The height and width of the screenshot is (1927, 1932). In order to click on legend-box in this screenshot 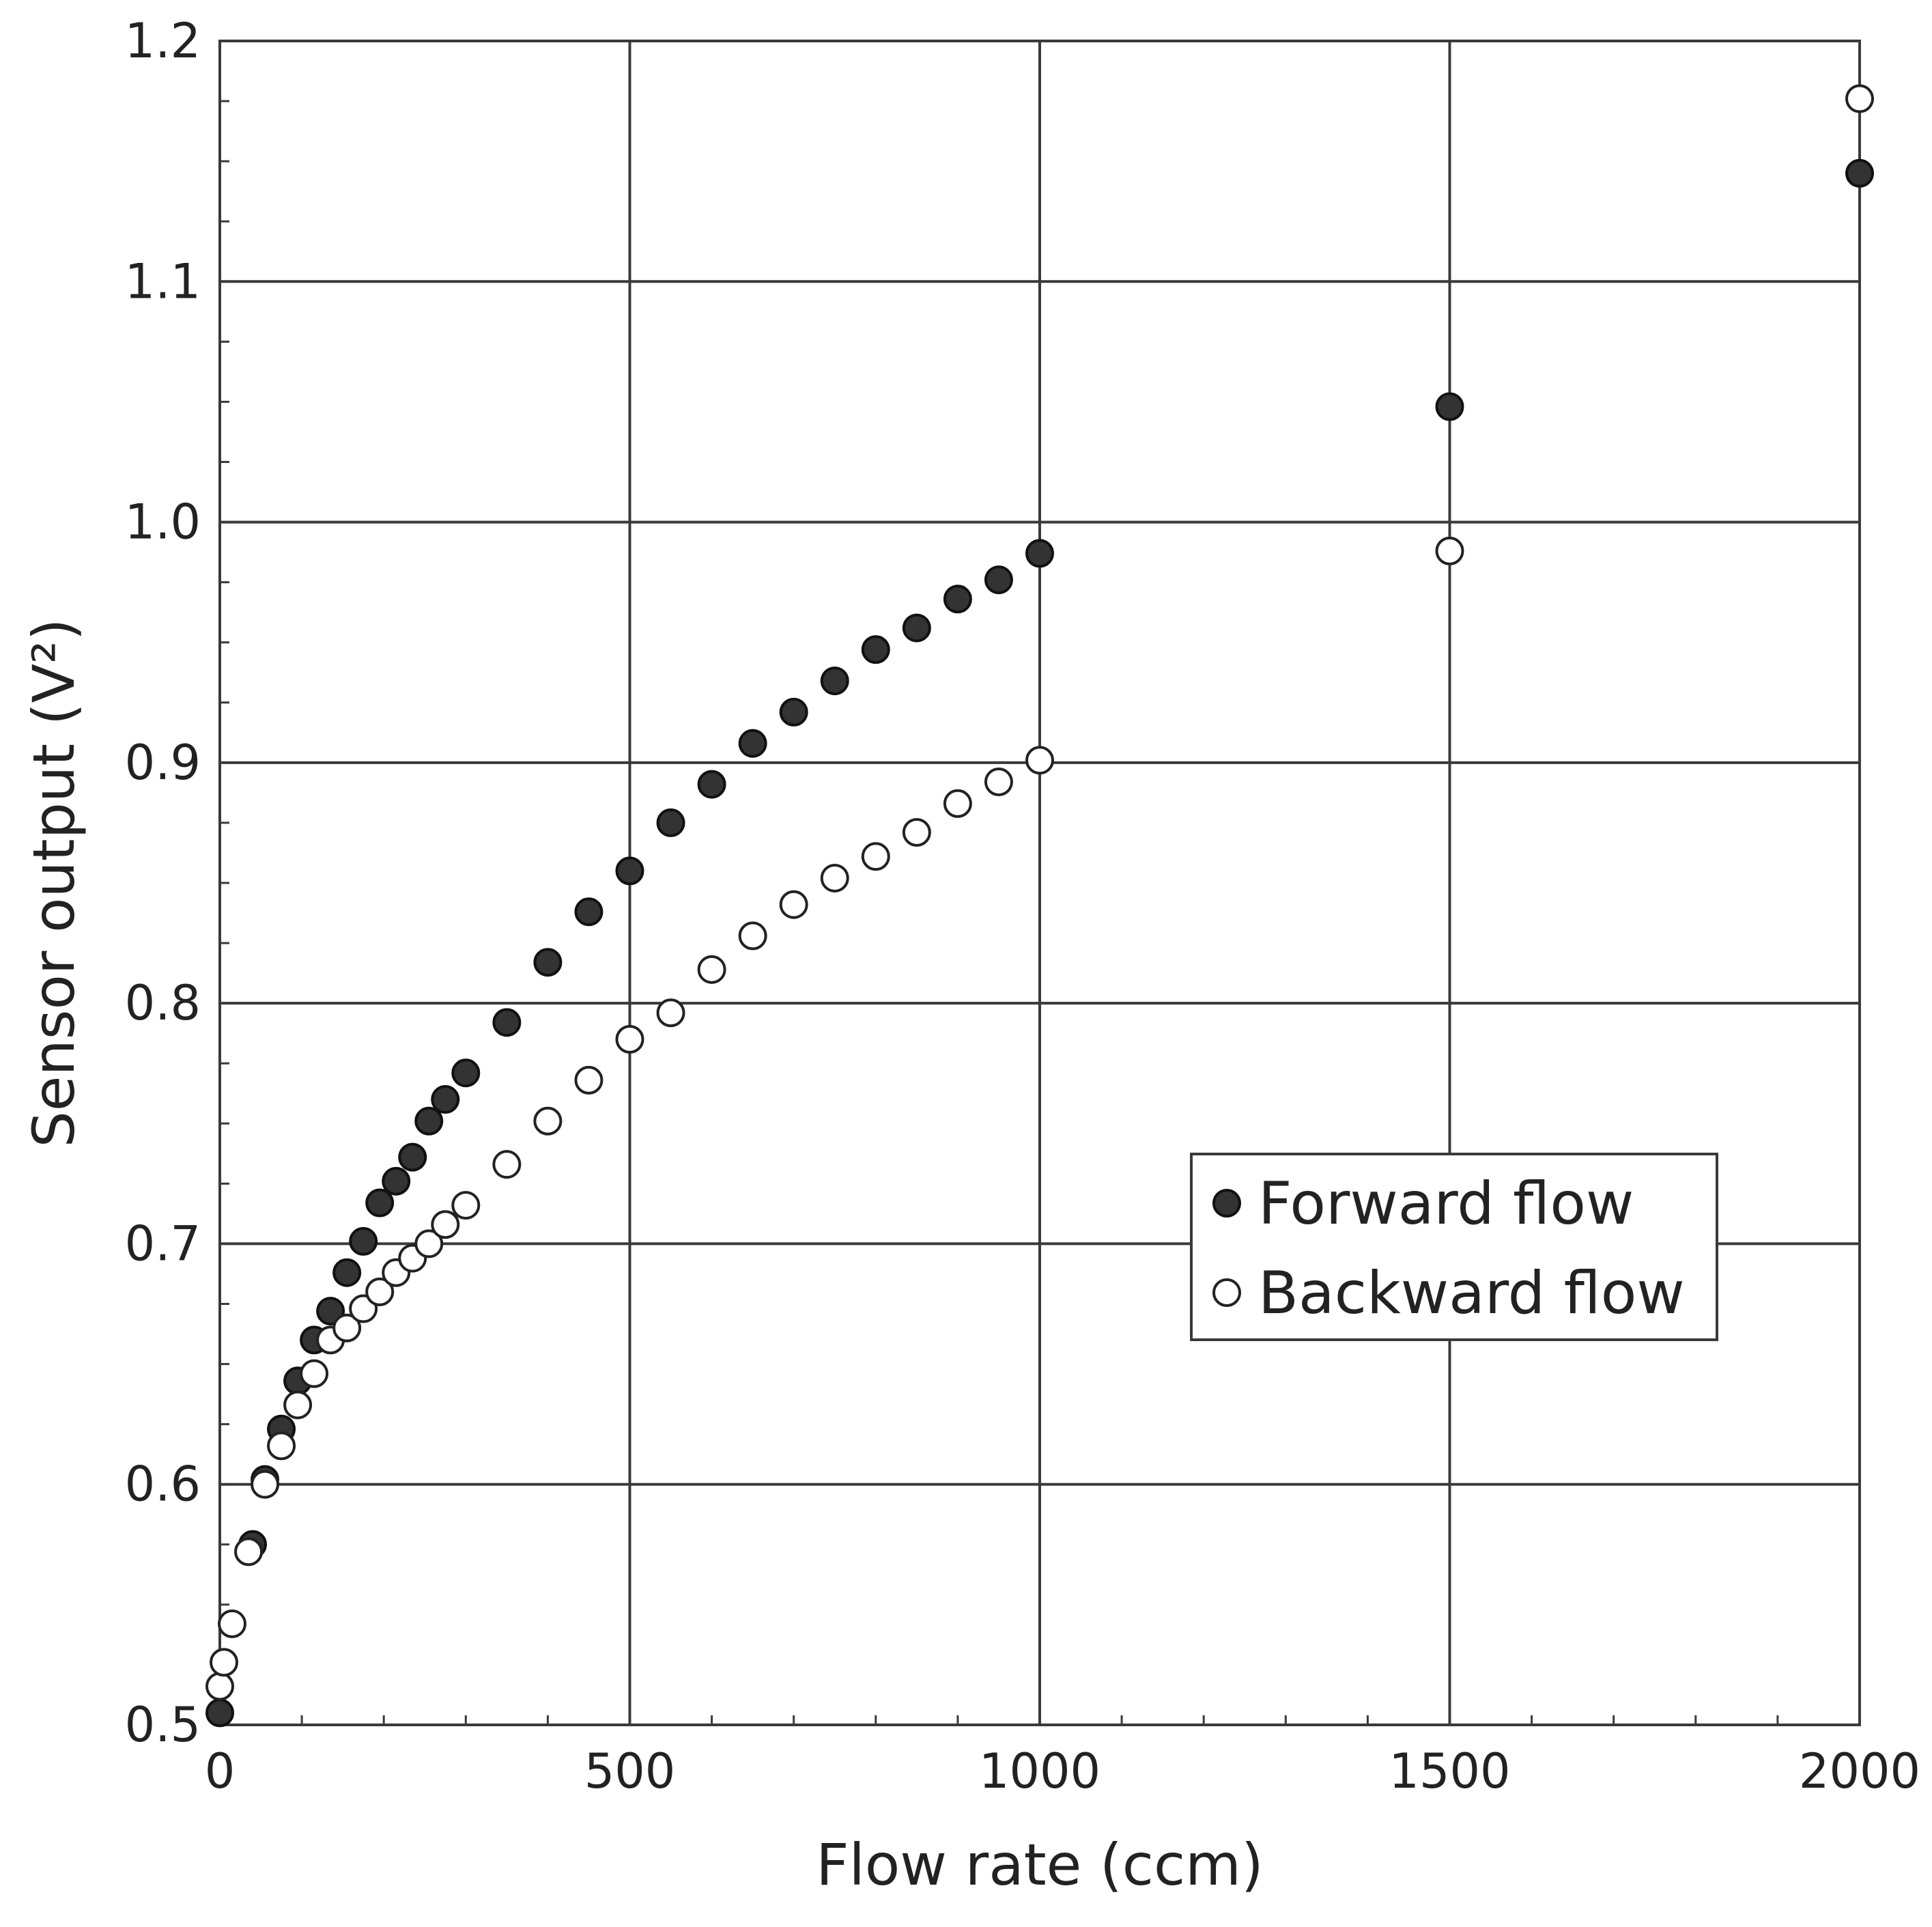, I will do `click(1454, 1247)`.